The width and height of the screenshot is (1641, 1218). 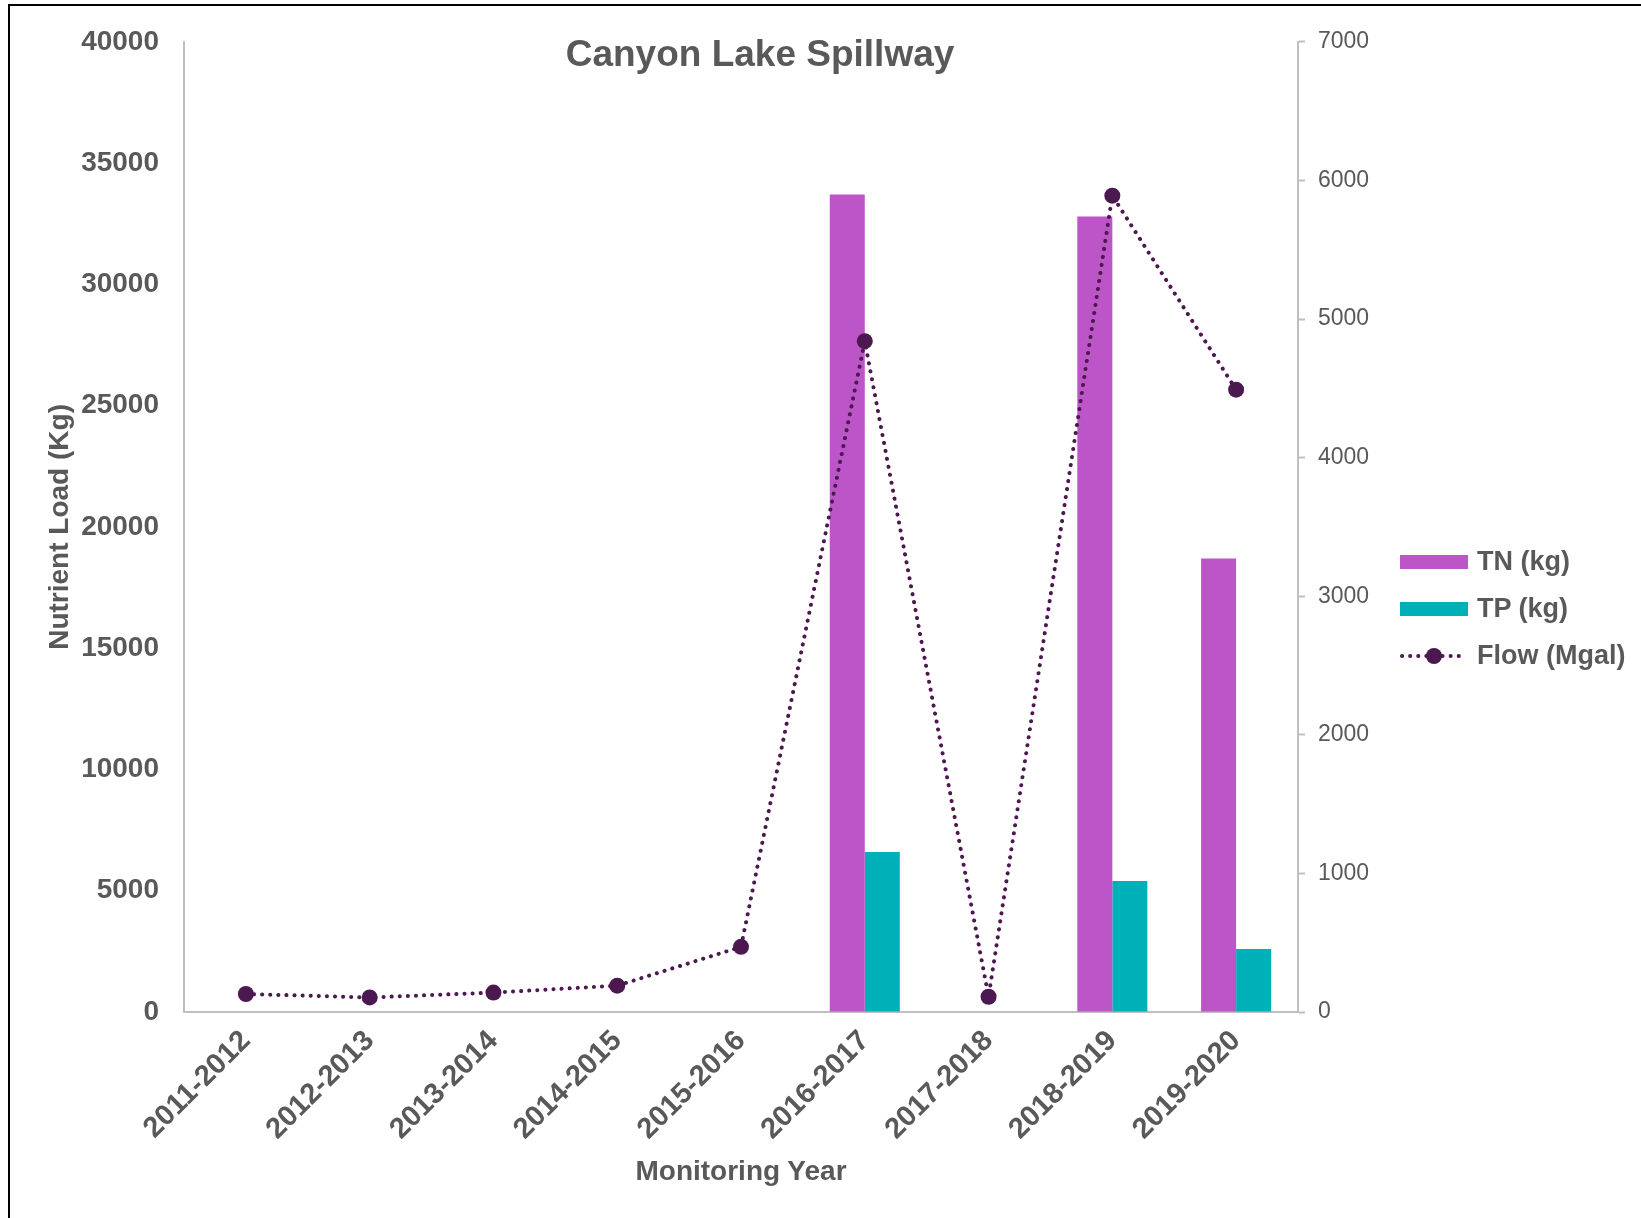 I want to click on legend-label: Flow (Mgal), so click(x=1551, y=655).